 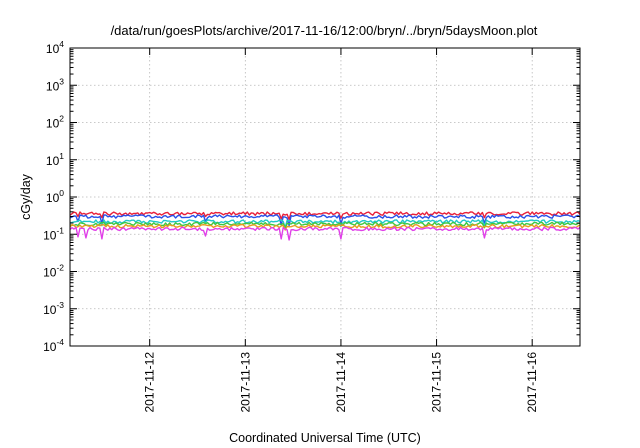 I want to click on y-tick-label: 10⁻¹, so click(x=53, y=233).